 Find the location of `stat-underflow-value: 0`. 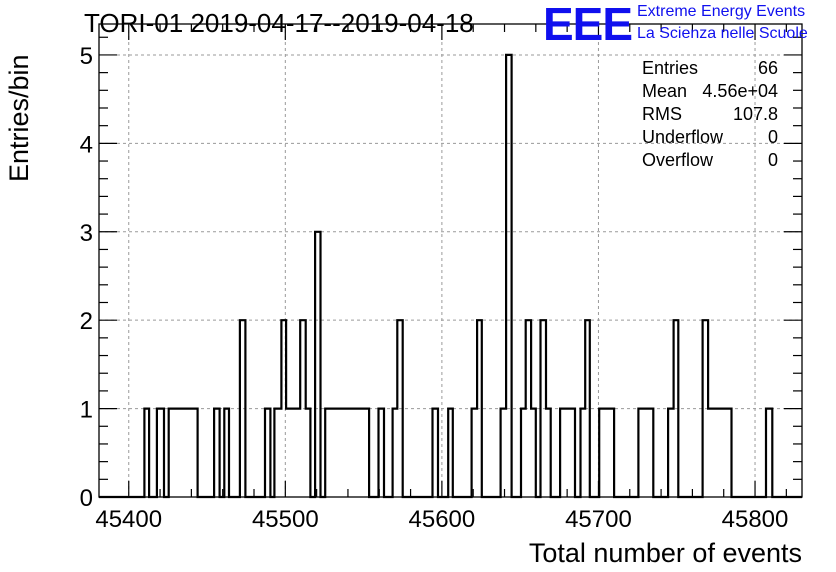

stat-underflow-value: 0 is located at coordinates (772, 137).